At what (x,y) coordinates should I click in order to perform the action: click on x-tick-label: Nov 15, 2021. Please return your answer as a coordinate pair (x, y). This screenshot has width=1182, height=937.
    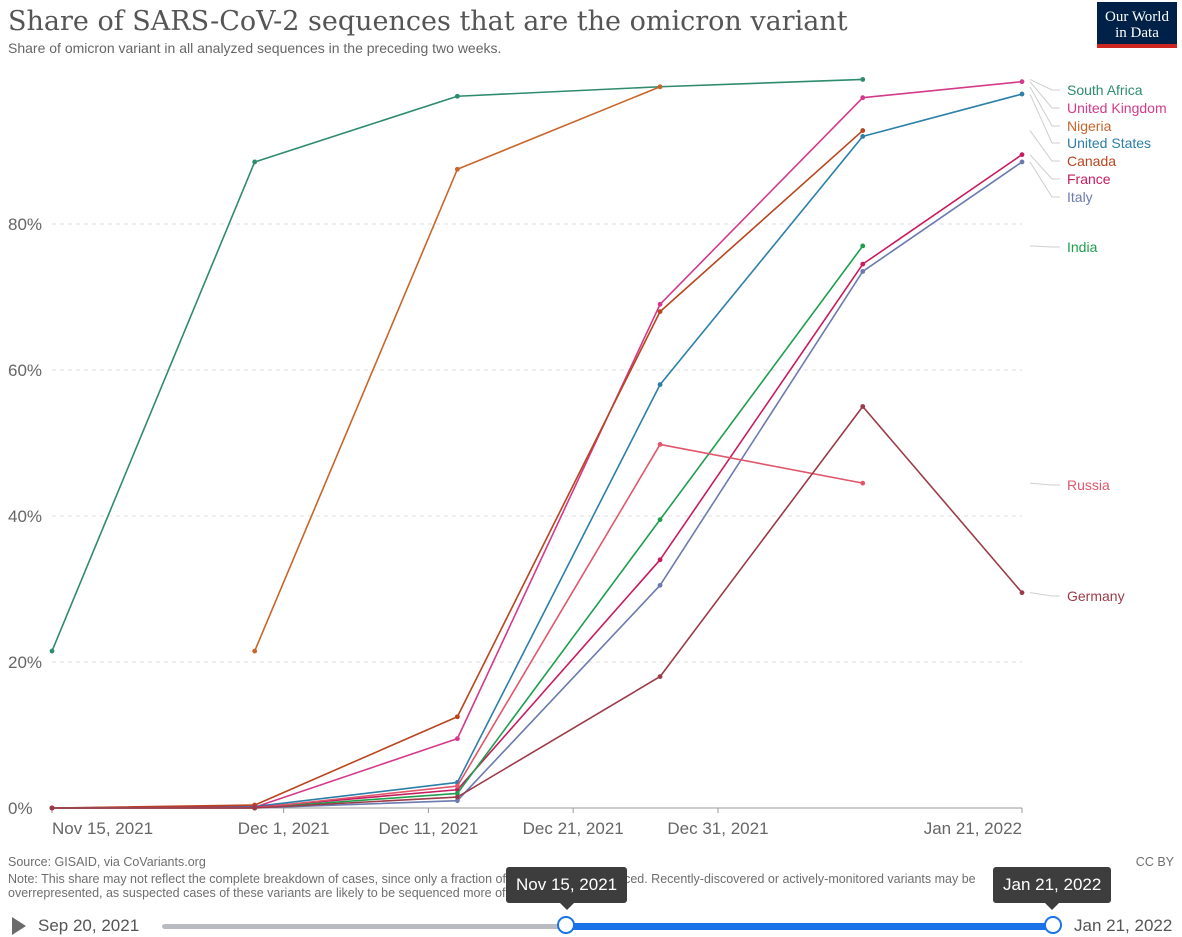
    Looking at the image, I should click on (102, 828).